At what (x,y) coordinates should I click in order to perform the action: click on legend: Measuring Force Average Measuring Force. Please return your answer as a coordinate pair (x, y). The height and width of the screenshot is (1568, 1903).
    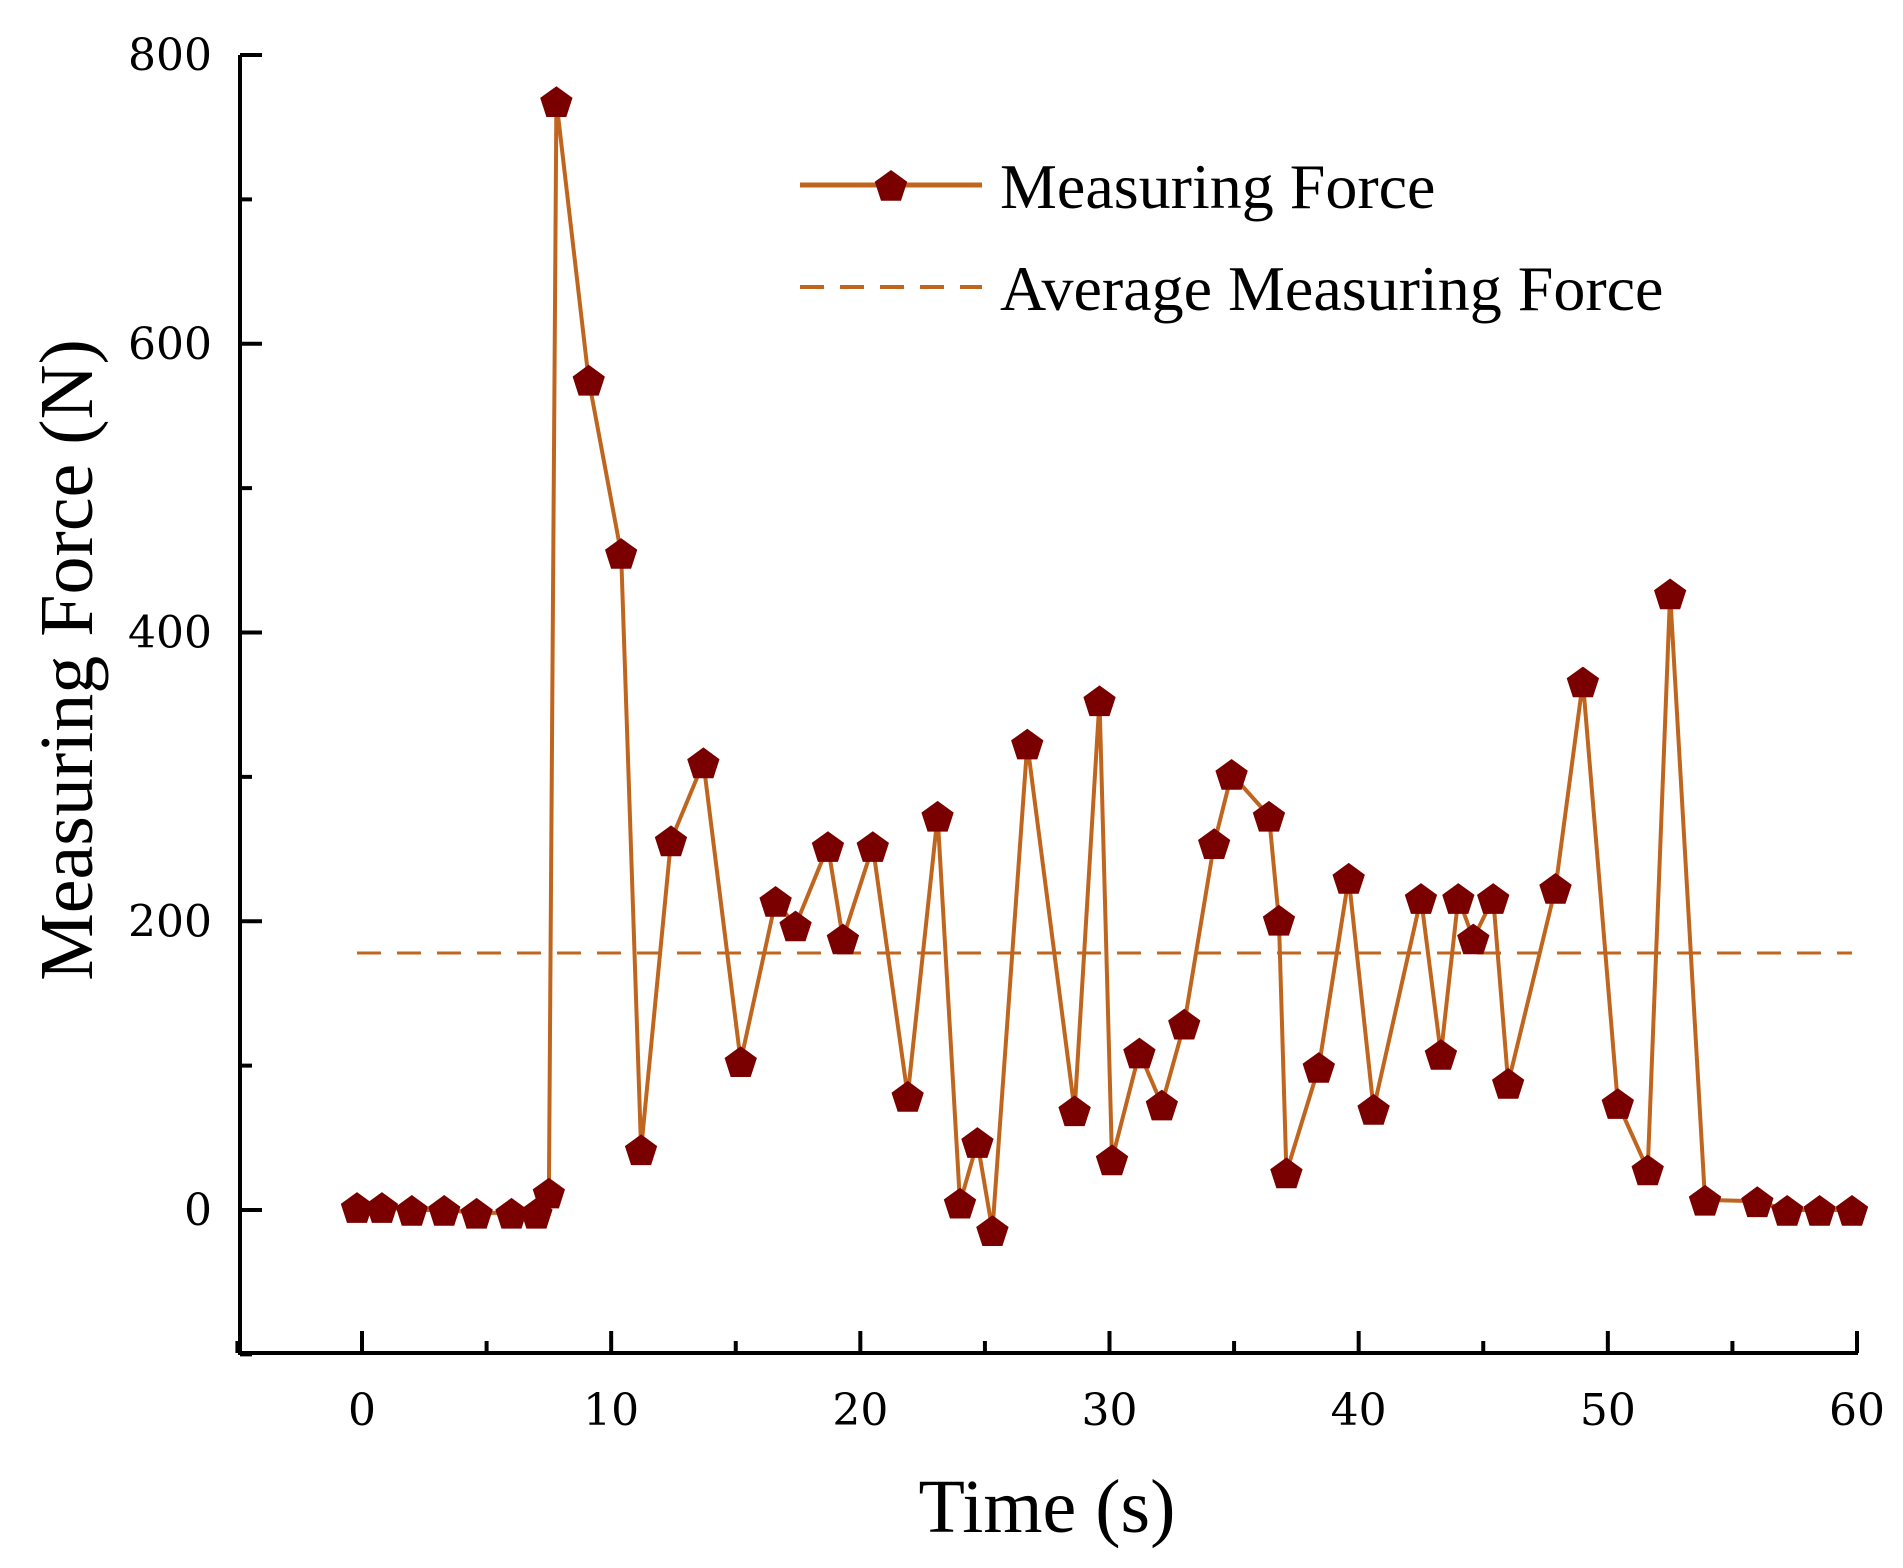
    Looking at the image, I should click on (1231, 237).